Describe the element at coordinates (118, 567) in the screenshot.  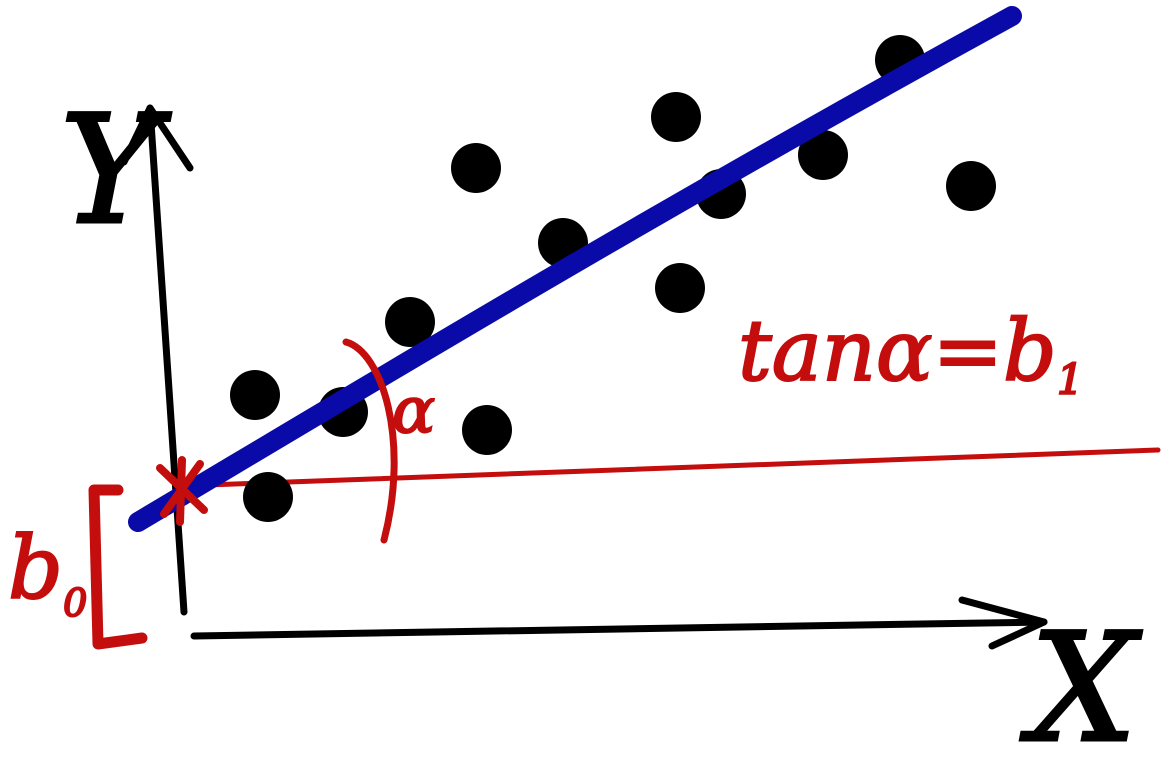
I see `intercept-bracket` at that location.